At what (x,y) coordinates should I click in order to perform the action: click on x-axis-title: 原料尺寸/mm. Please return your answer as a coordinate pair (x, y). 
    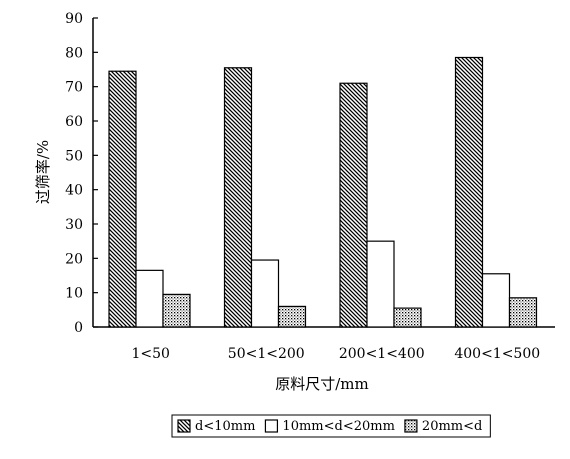
    Looking at the image, I should click on (322, 384).